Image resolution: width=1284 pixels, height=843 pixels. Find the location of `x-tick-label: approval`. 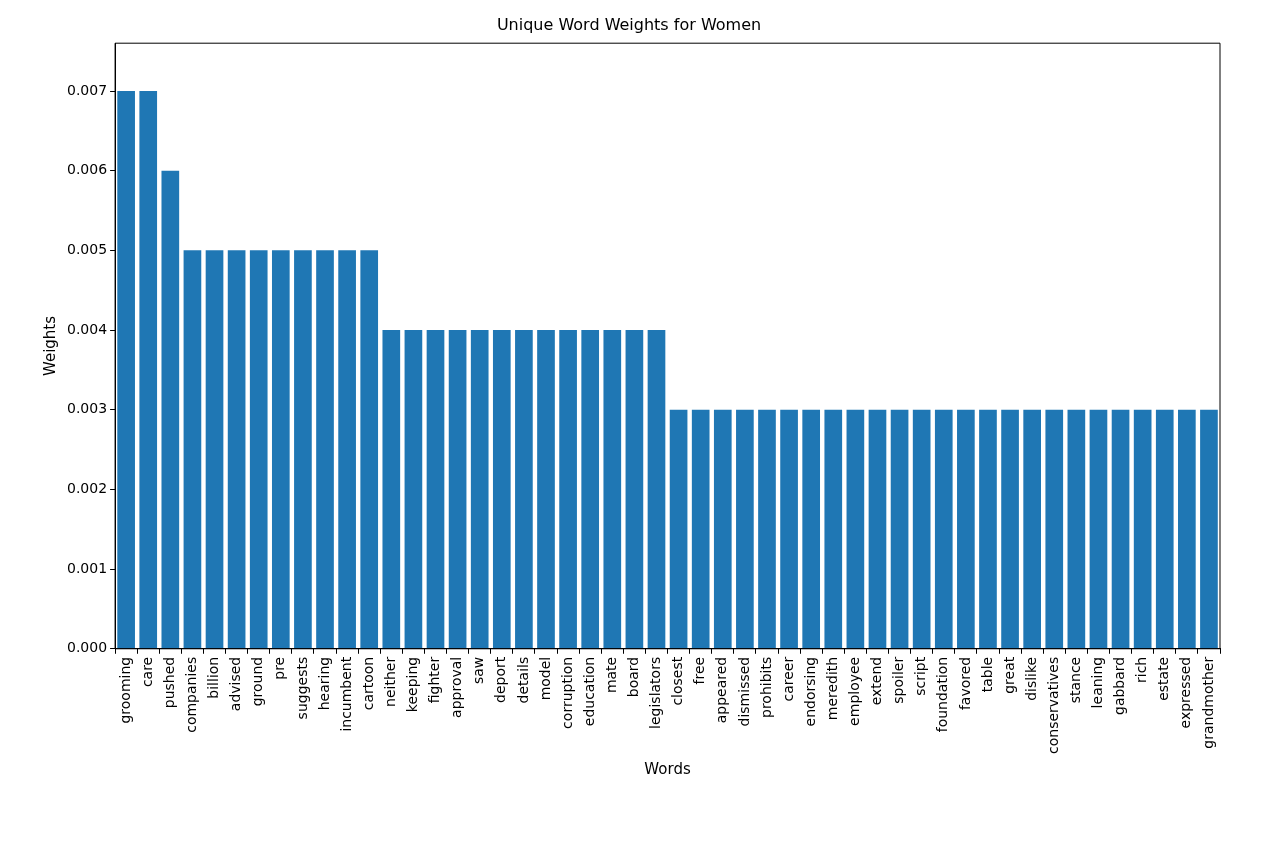

x-tick-label: approval is located at coordinates (456, 687).